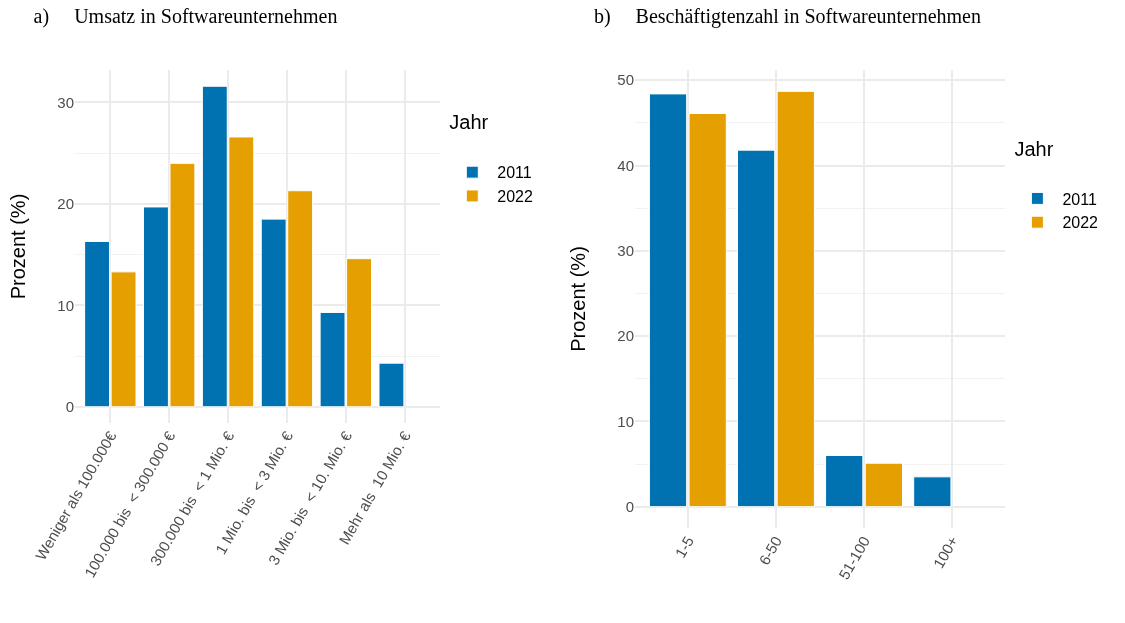 This screenshot has width=1125, height=623. I want to click on chart-title: b) Beschäftigtenzahl in Softwareunternehmen, so click(787, 17).